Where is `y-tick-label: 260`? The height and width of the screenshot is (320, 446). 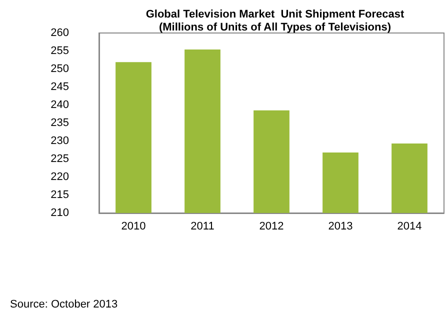
y-tick-label: 260 is located at coordinates (59, 33).